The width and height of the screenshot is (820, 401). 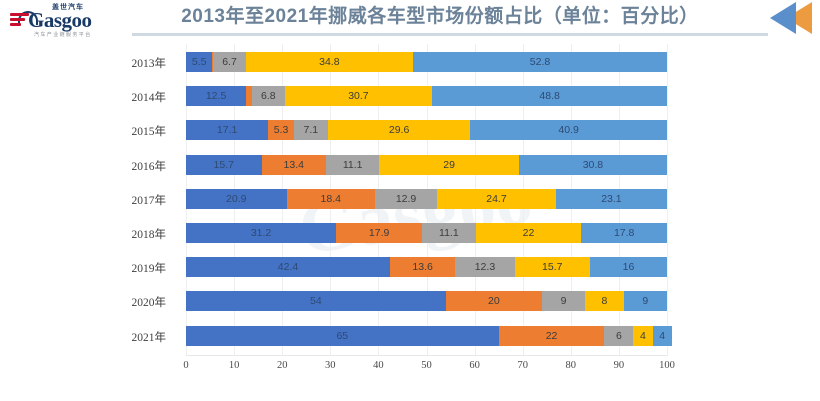 What do you see at coordinates (288, 267) in the screenshot?
I see `bar-segment: 42.4` at bounding box center [288, 267].